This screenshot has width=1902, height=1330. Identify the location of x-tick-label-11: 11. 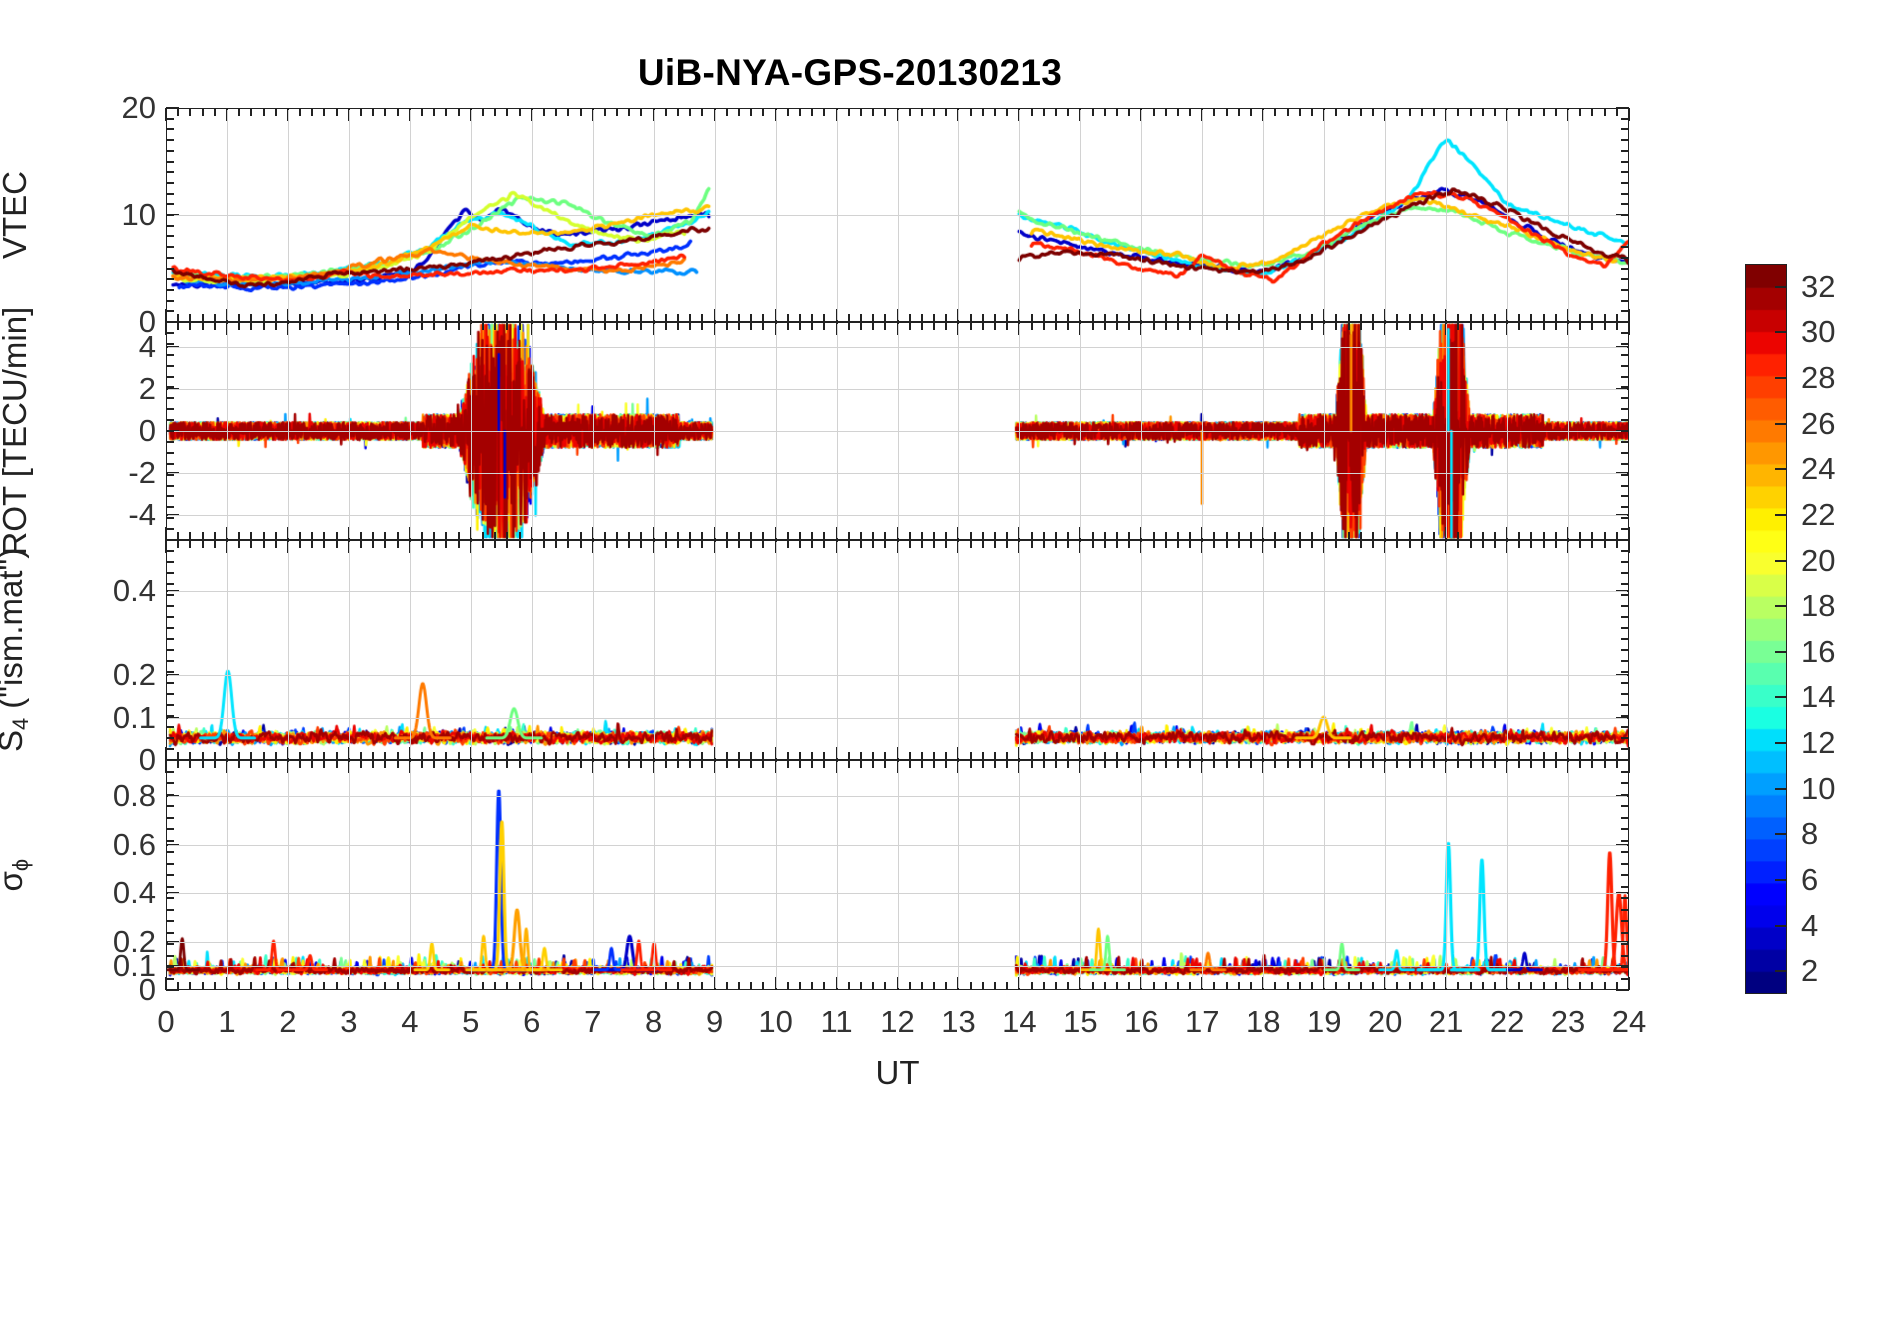
(836, 1021).